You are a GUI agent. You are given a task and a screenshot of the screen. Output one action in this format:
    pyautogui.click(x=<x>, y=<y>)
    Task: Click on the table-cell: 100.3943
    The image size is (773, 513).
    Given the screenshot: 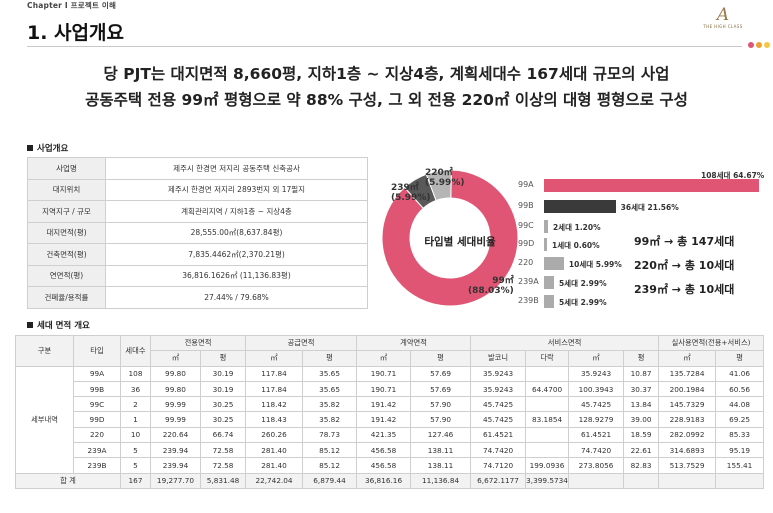 What is the action you would take?
    pyautogui.click(x=596, y=389)
    